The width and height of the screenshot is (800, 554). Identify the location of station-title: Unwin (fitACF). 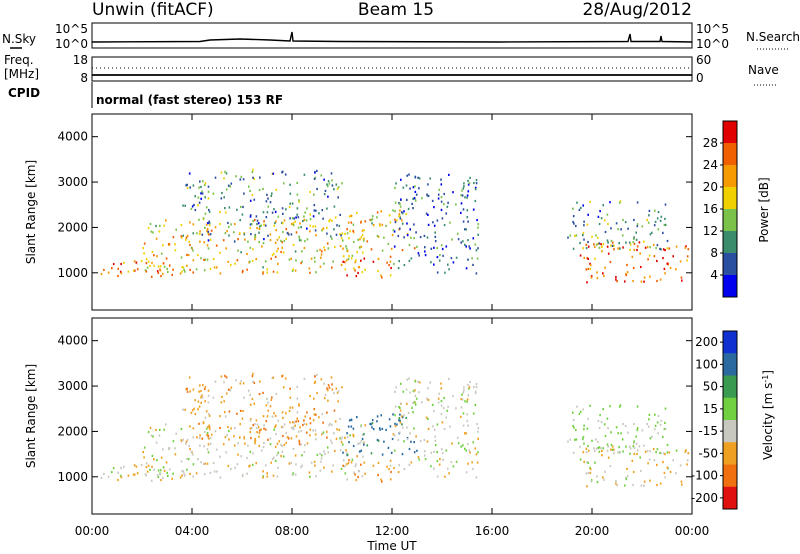
(153, 10).